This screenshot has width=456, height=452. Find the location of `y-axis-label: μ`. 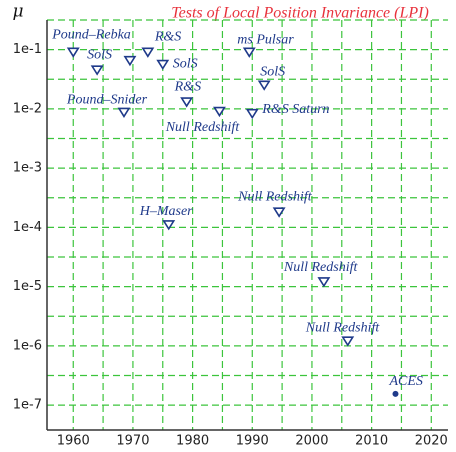

y-axis-label: μ is located at coordinates (17, 12).